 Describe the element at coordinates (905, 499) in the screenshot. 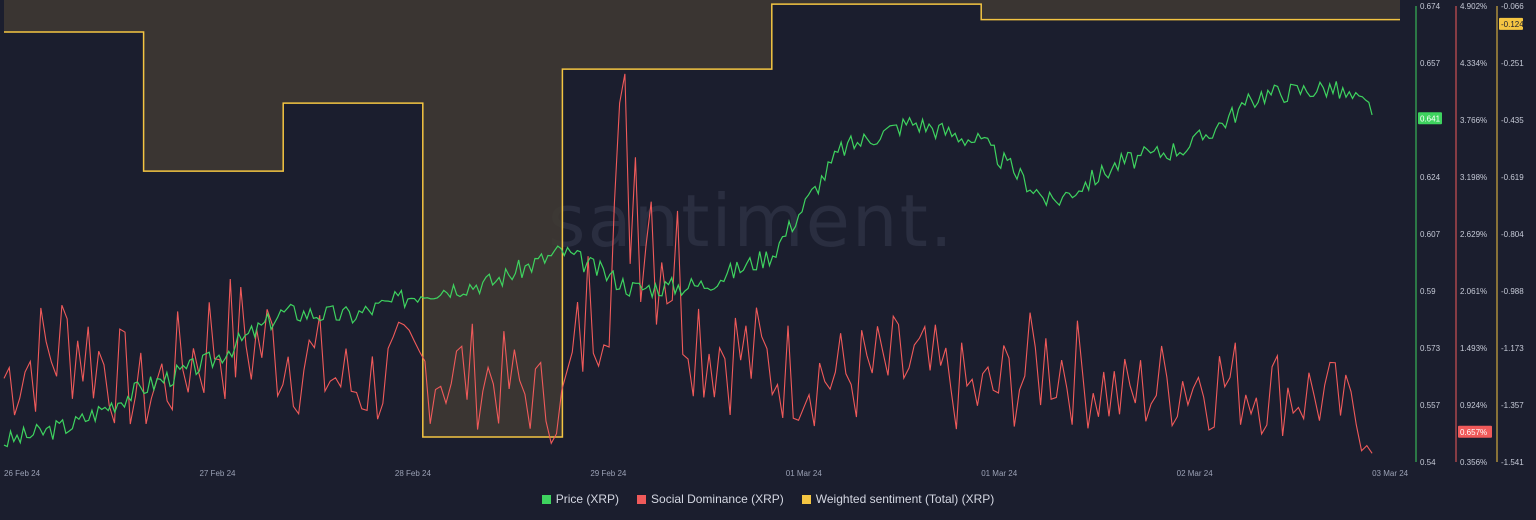

I see `legend-label-sentiment: Weighted sentiment (Total) (XRP)` at that location.